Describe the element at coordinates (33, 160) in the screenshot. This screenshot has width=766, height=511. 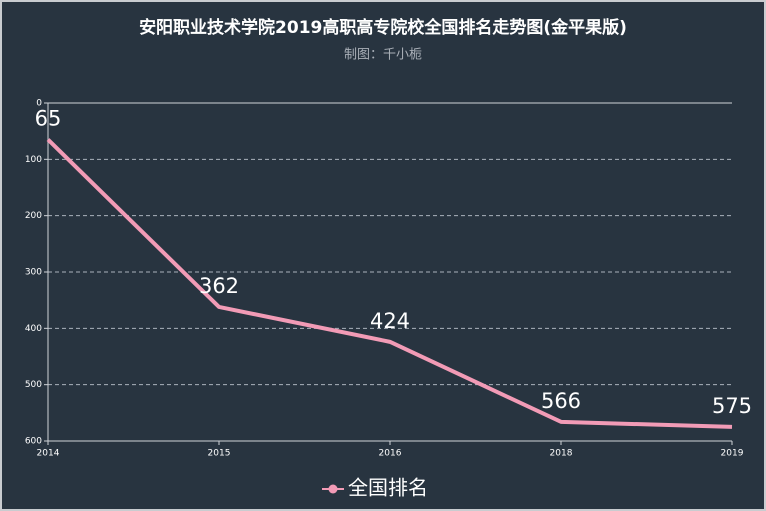
I see `y-tick-label: 100` at that location.